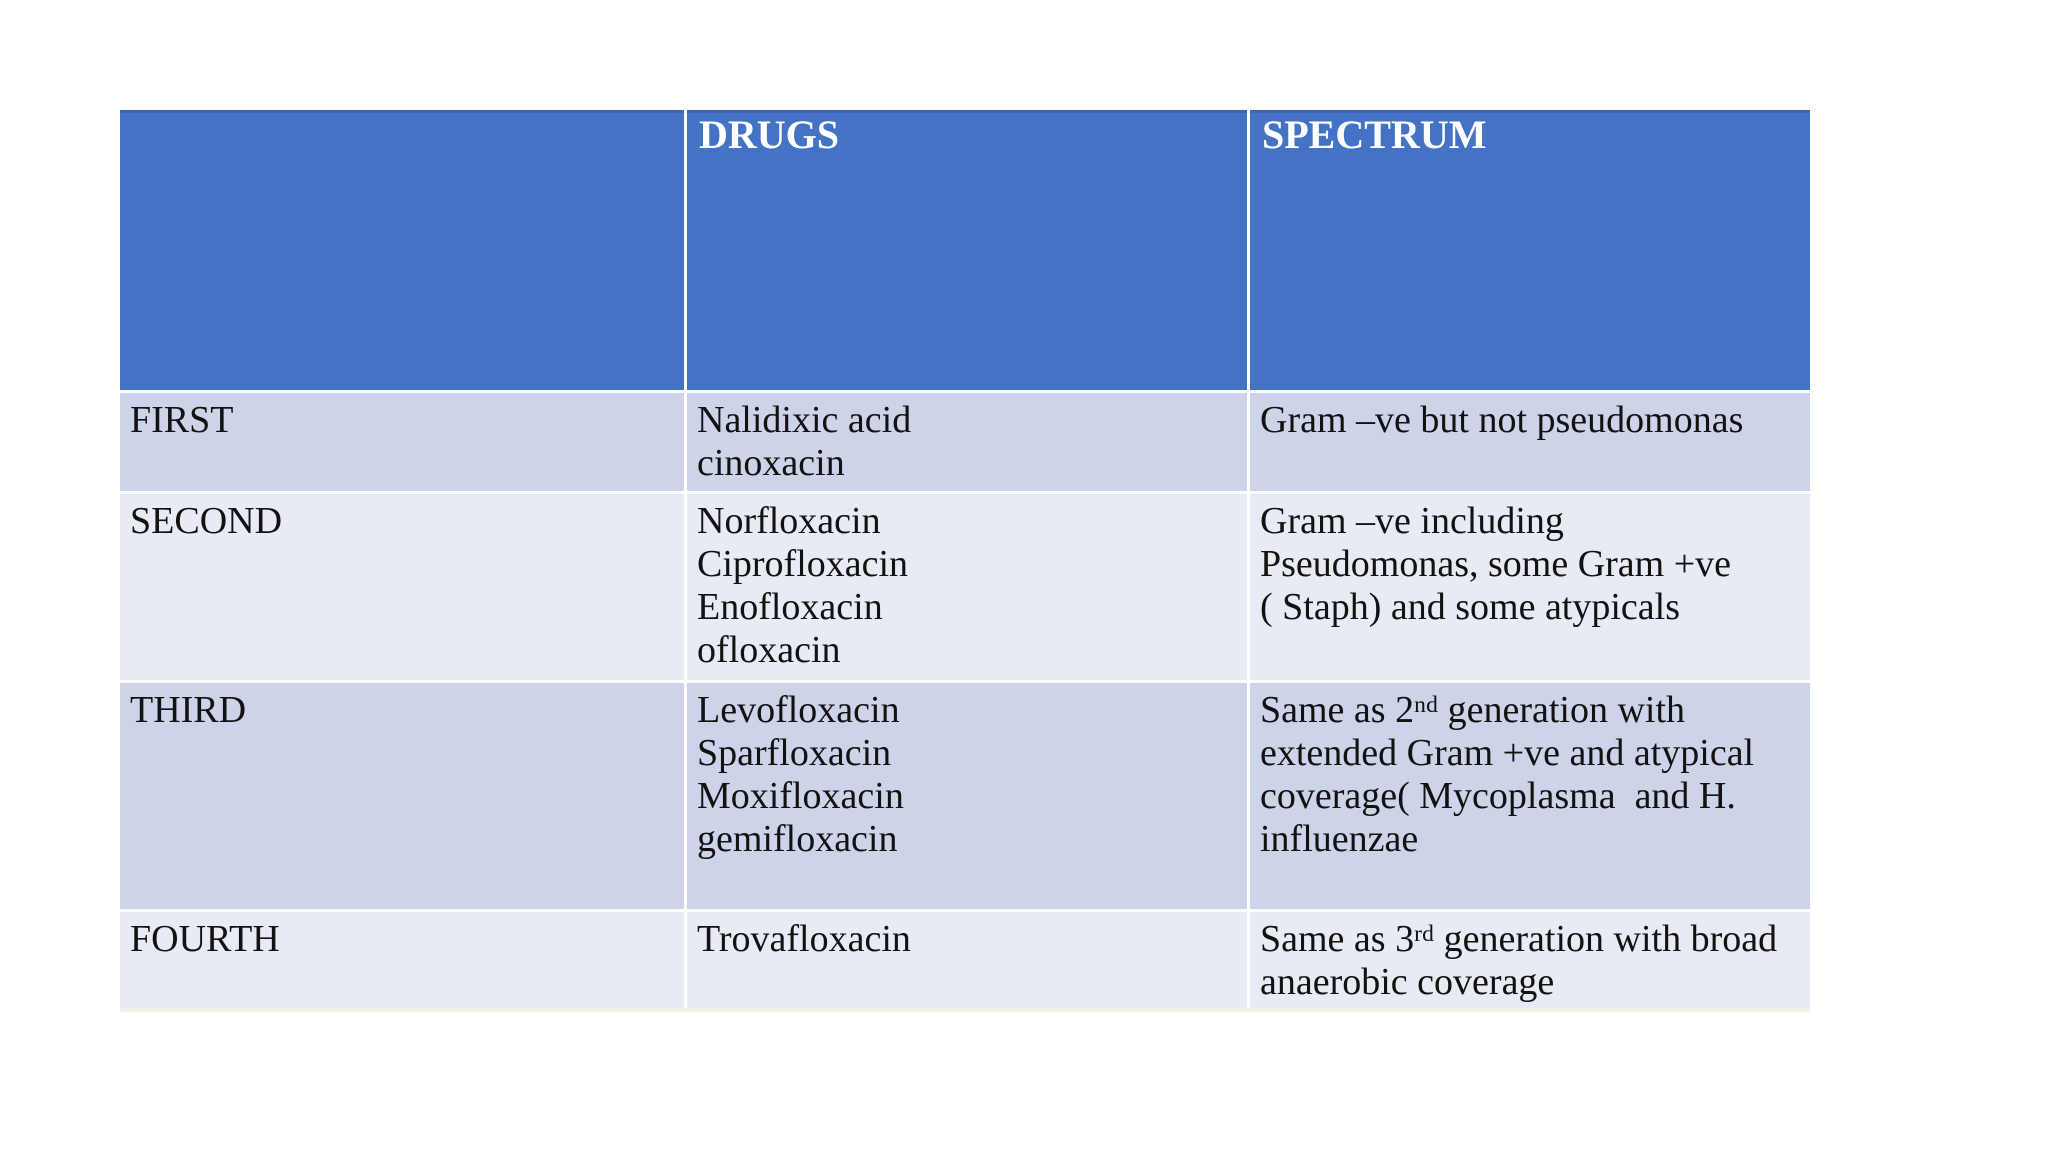  I want to click on spectrum-text-post: generation with broad, so click(1606, 939).